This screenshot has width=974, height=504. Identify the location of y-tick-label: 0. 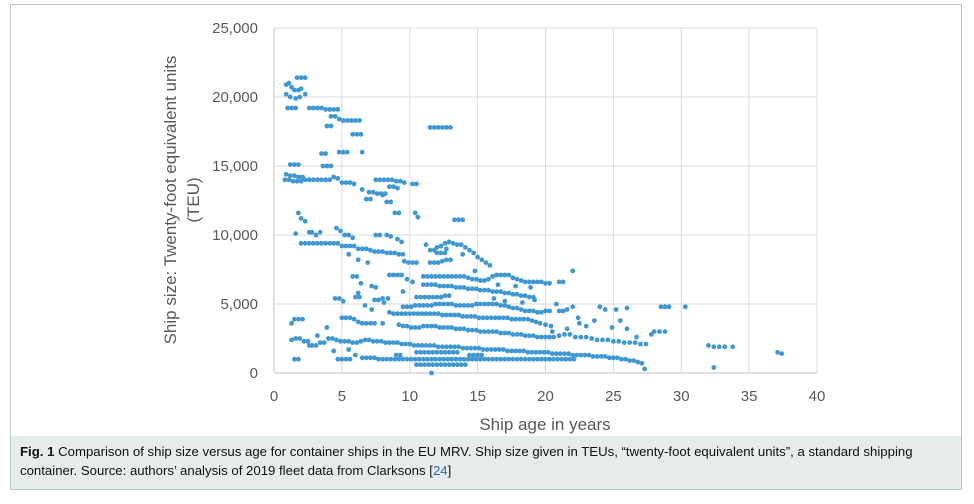
(254, 373).